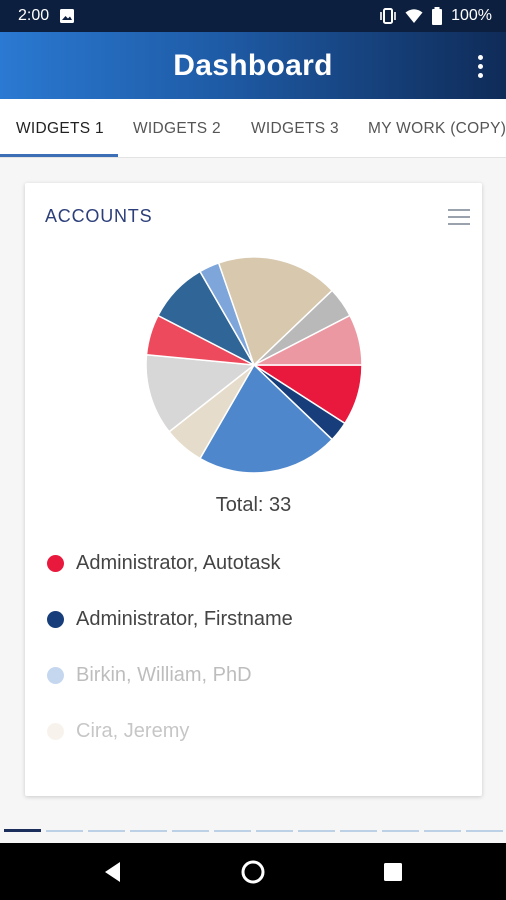 This screenshot has height=900, width=506. I want to click on tab-widgets-1: WIDGETS 1, so click(60, 128).